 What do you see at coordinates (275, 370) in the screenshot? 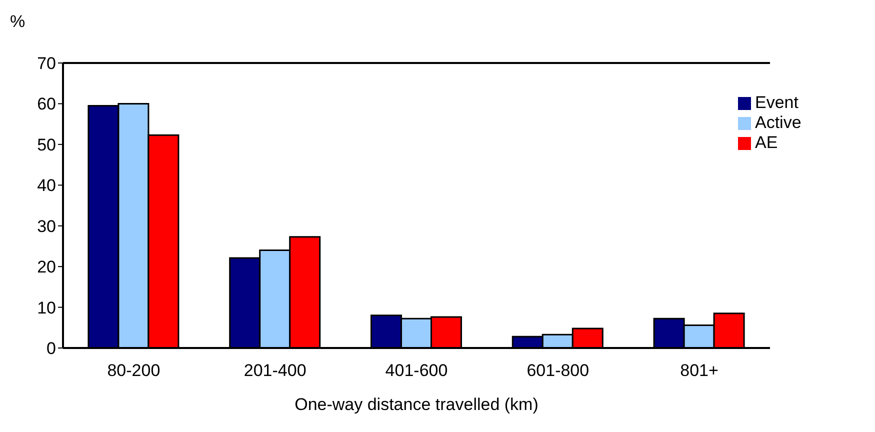
I see `x-tick-label: 201-400` at bounding box center [275, 370].